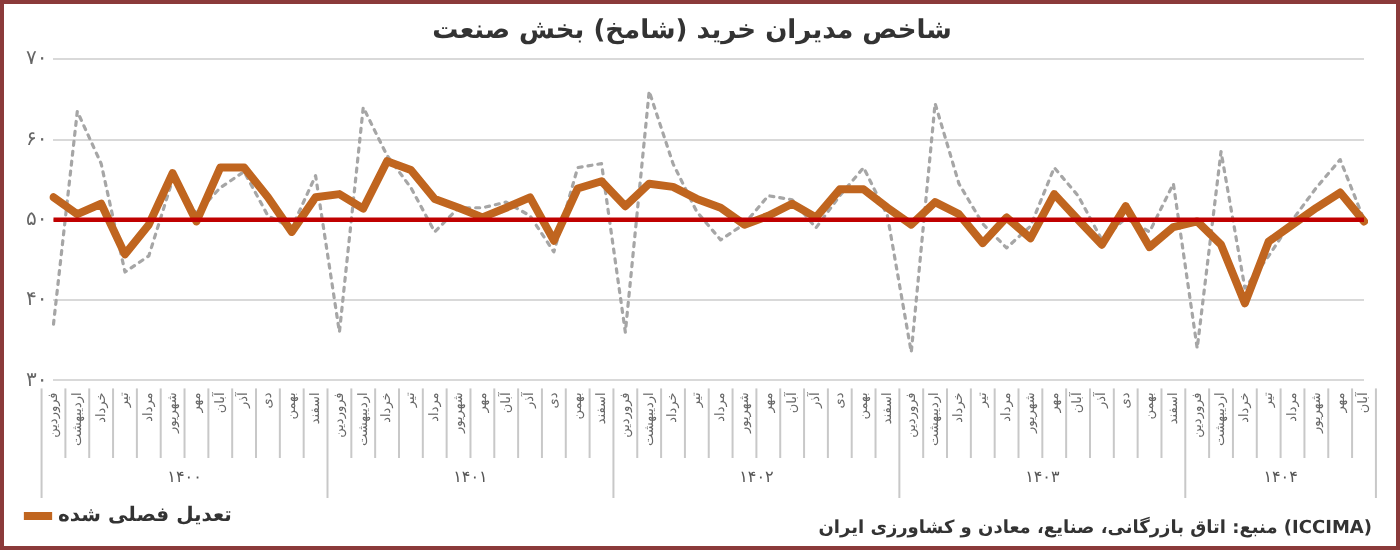  What do you see at coordinates (1280, 477) in the screenshot?
I see `text: ۱۴۰۴` at bounding box center [1280, 477].